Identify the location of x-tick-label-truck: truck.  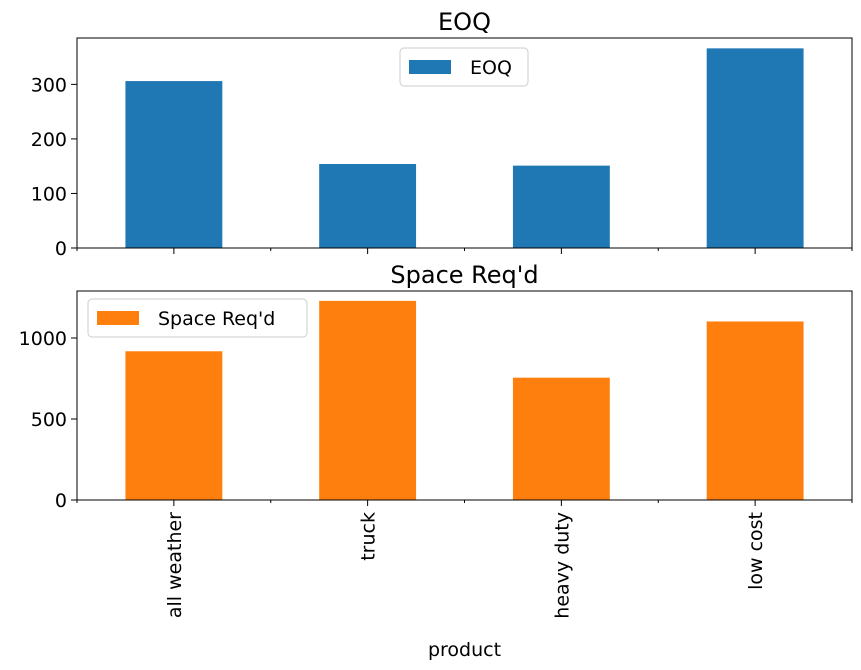
(369, 536).